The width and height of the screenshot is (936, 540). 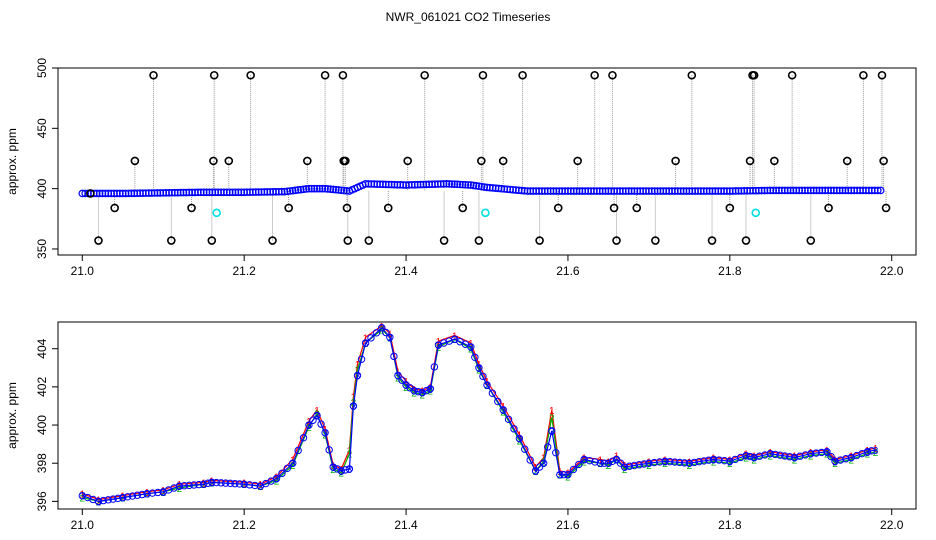 What do you see at coordinates (42, 348) in the screenshot?
I see `y-tick-label: 404` at bounding box center [42, 348].